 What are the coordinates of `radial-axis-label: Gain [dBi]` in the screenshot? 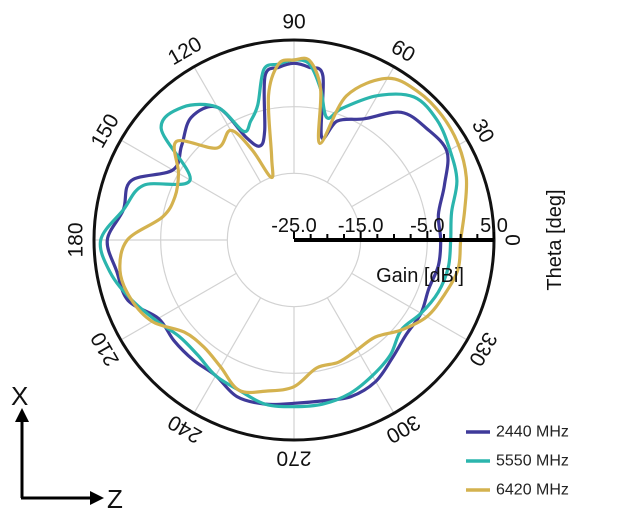 It's located at (420, 276).